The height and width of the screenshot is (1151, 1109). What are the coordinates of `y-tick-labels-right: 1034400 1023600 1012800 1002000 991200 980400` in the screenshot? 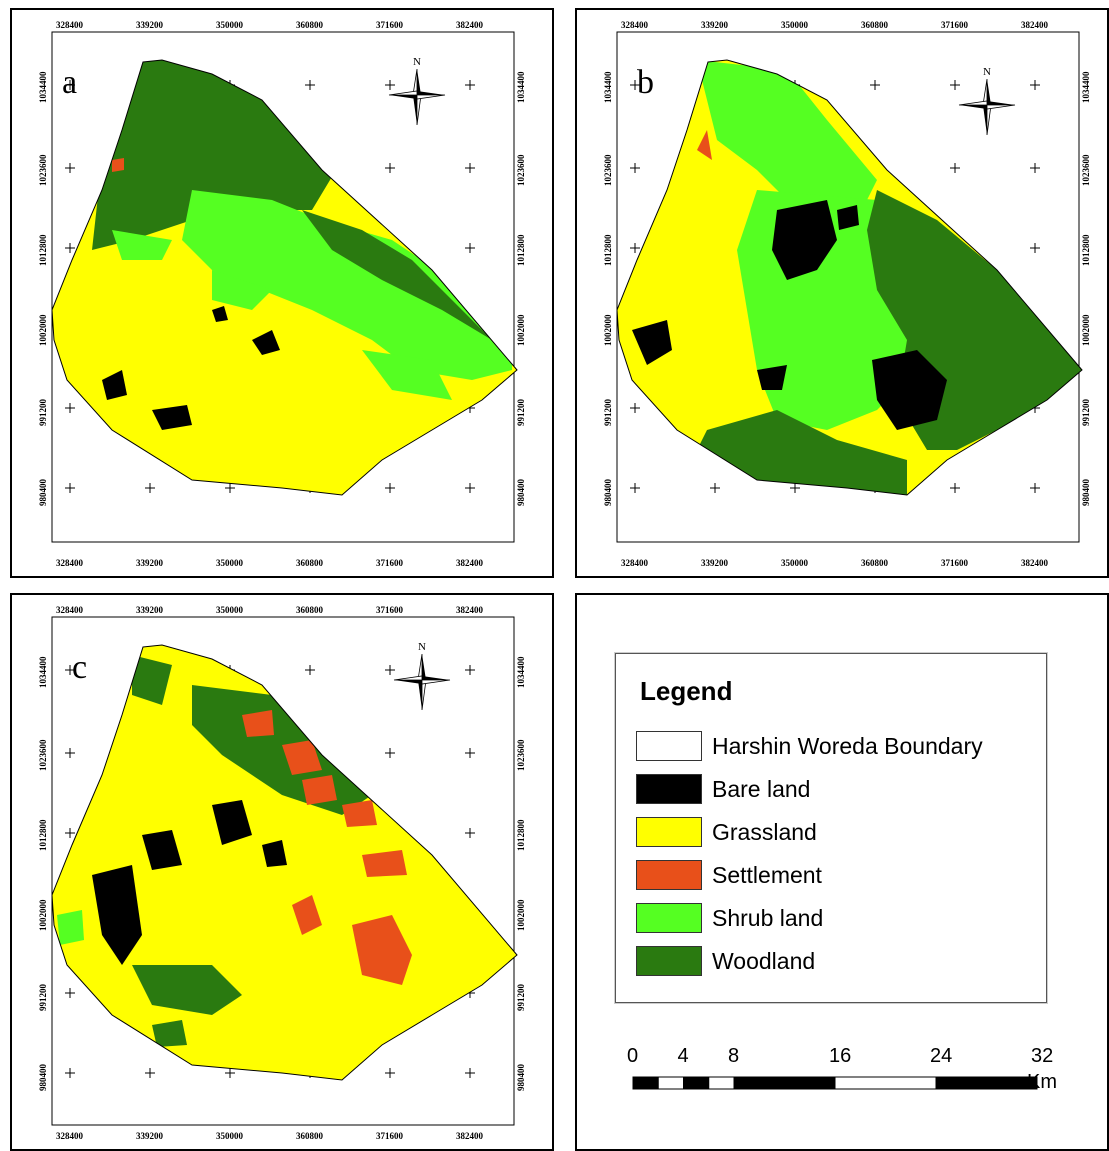 It's located at (1086, 288).